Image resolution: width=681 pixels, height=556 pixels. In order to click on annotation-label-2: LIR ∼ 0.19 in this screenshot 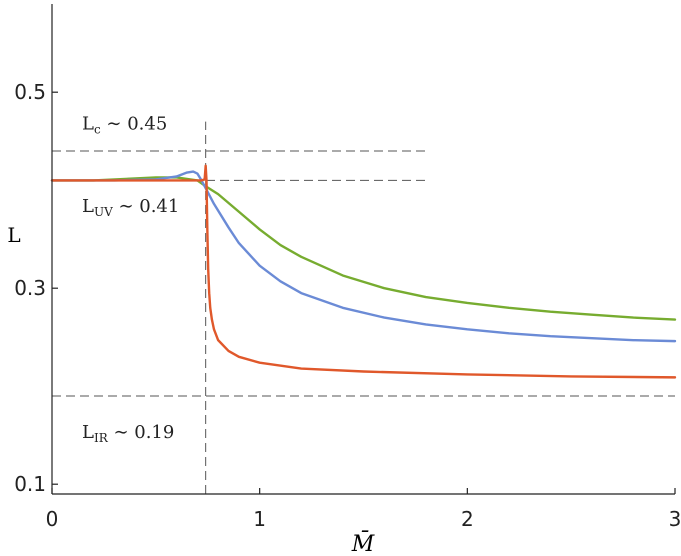, I will do `click(128, 433)`.